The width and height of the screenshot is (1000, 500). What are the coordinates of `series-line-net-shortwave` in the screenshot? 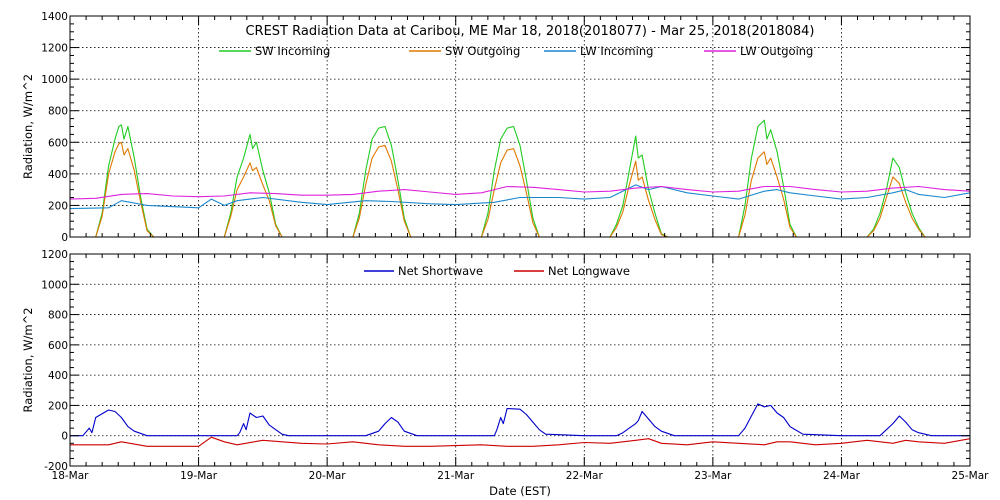 It's located at (520, 420).